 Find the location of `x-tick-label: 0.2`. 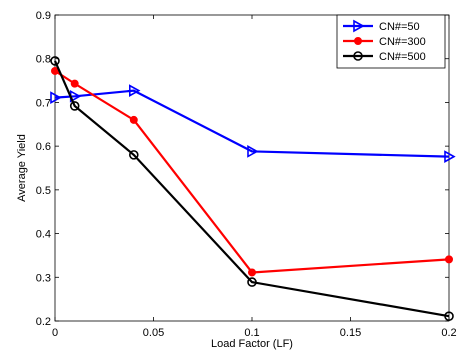

x-tick-label: 0.2 is located at coordinates (448, 333).